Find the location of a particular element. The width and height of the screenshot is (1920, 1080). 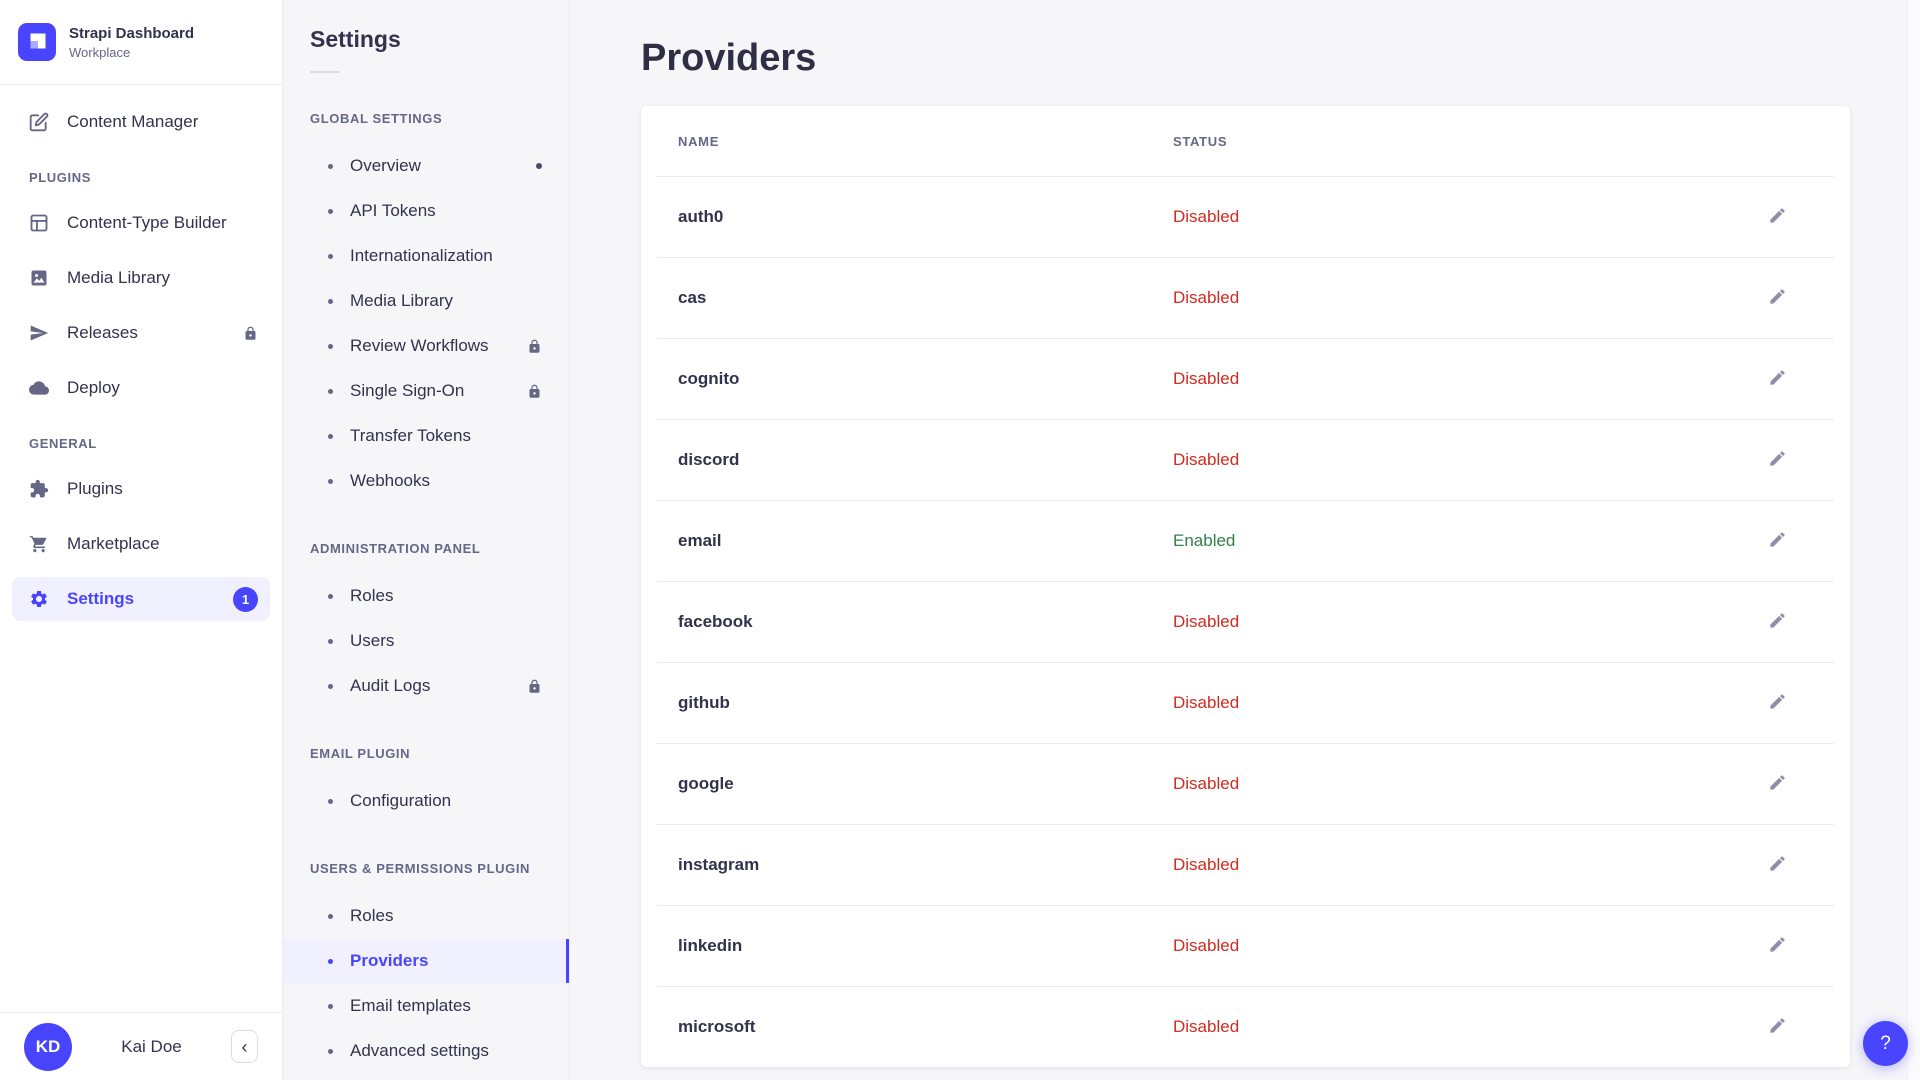

help-button: ? is located at coordinates (1885, 1043).